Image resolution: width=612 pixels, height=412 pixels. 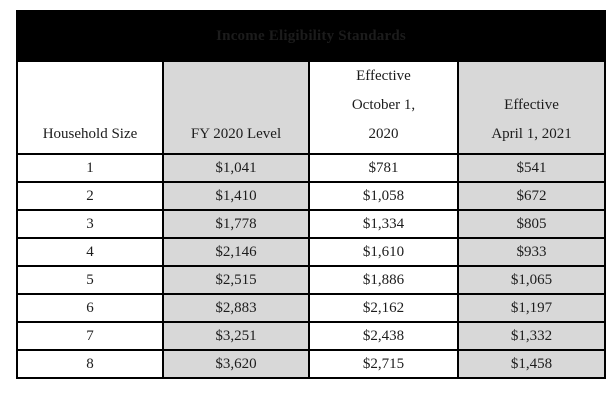 I want to click on column-header: Household Size, so click(x=90, y=107).